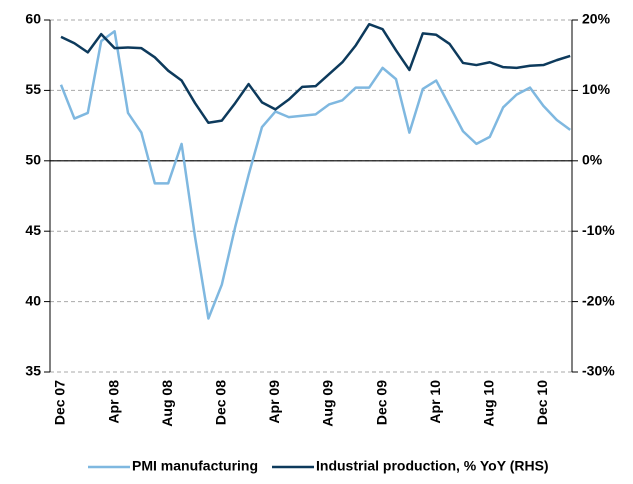  I want to click on x-tick-label: Aug 08, so click(167, 403).